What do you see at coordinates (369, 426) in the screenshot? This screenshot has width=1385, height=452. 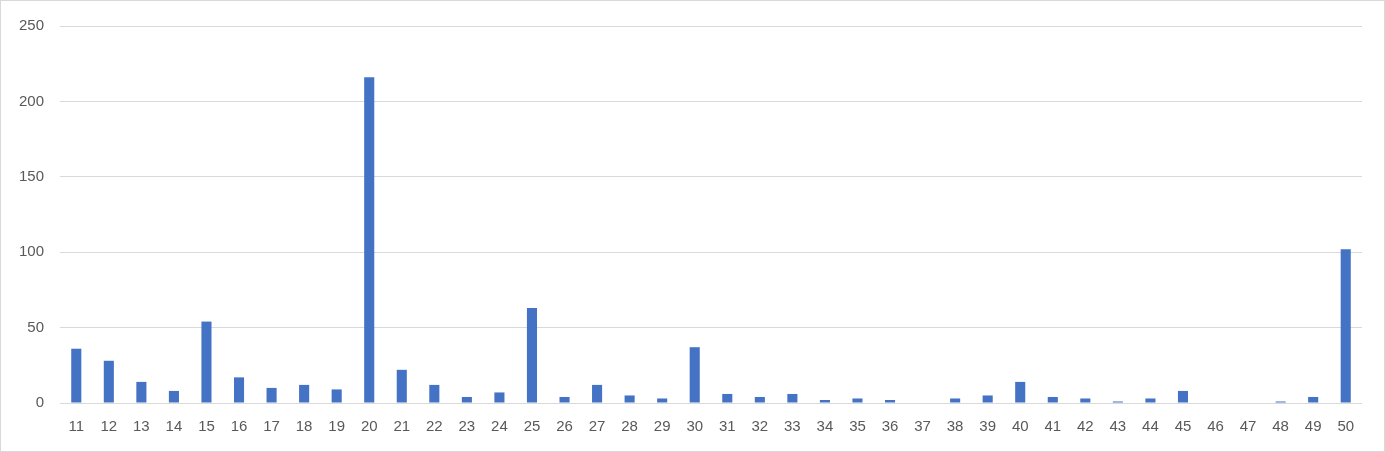 I see `x-tick-label: 20` at bounding box center [369, 426].